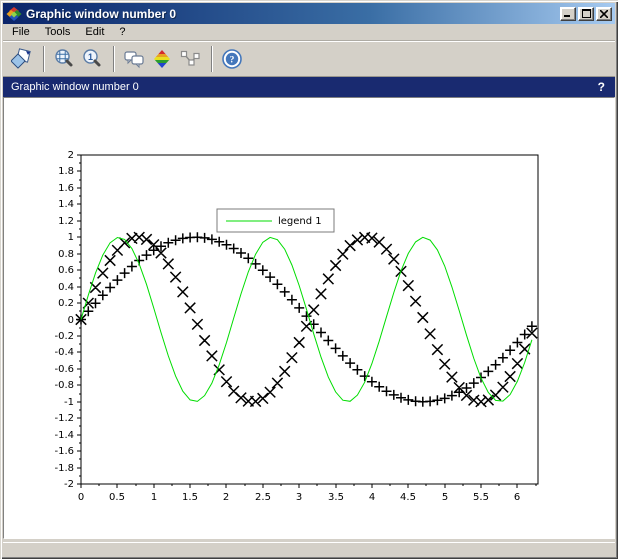  I want to click on minimize-icon, so click(568, 13).